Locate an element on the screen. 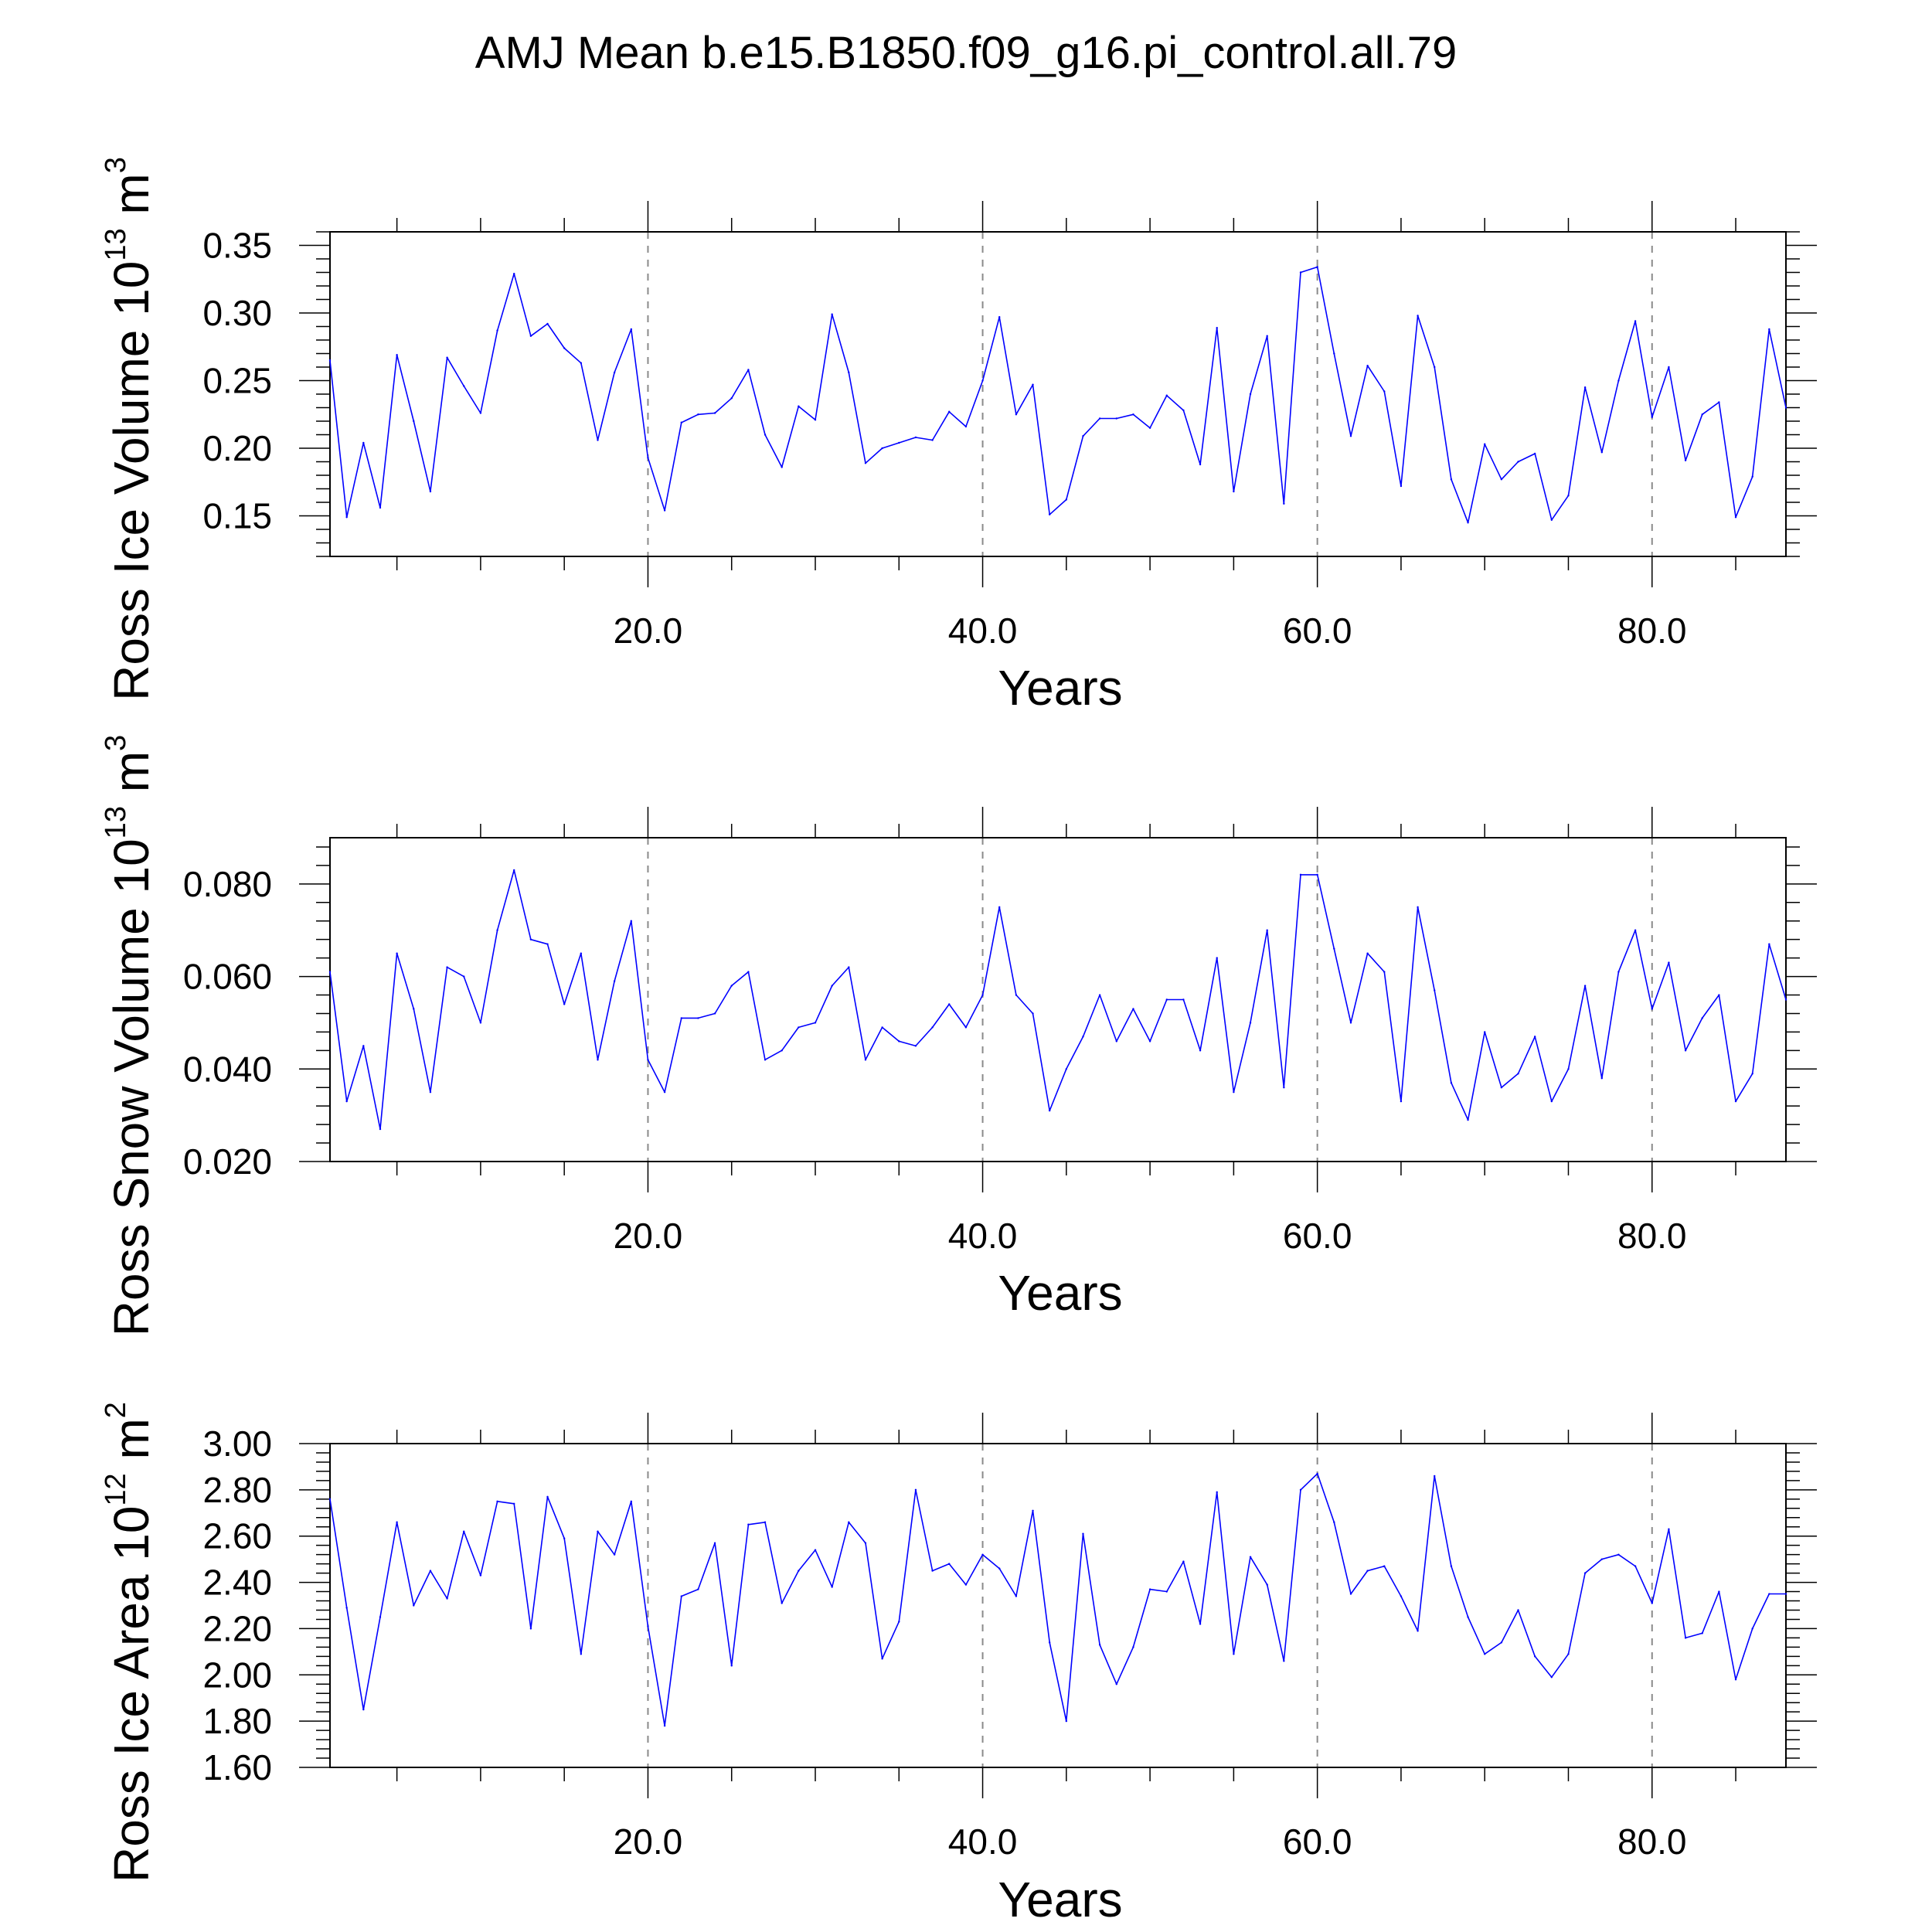 This screenshot has height=1932, width=1932. y-tick-label: 0.020 is located at coordinates (228, 1162).